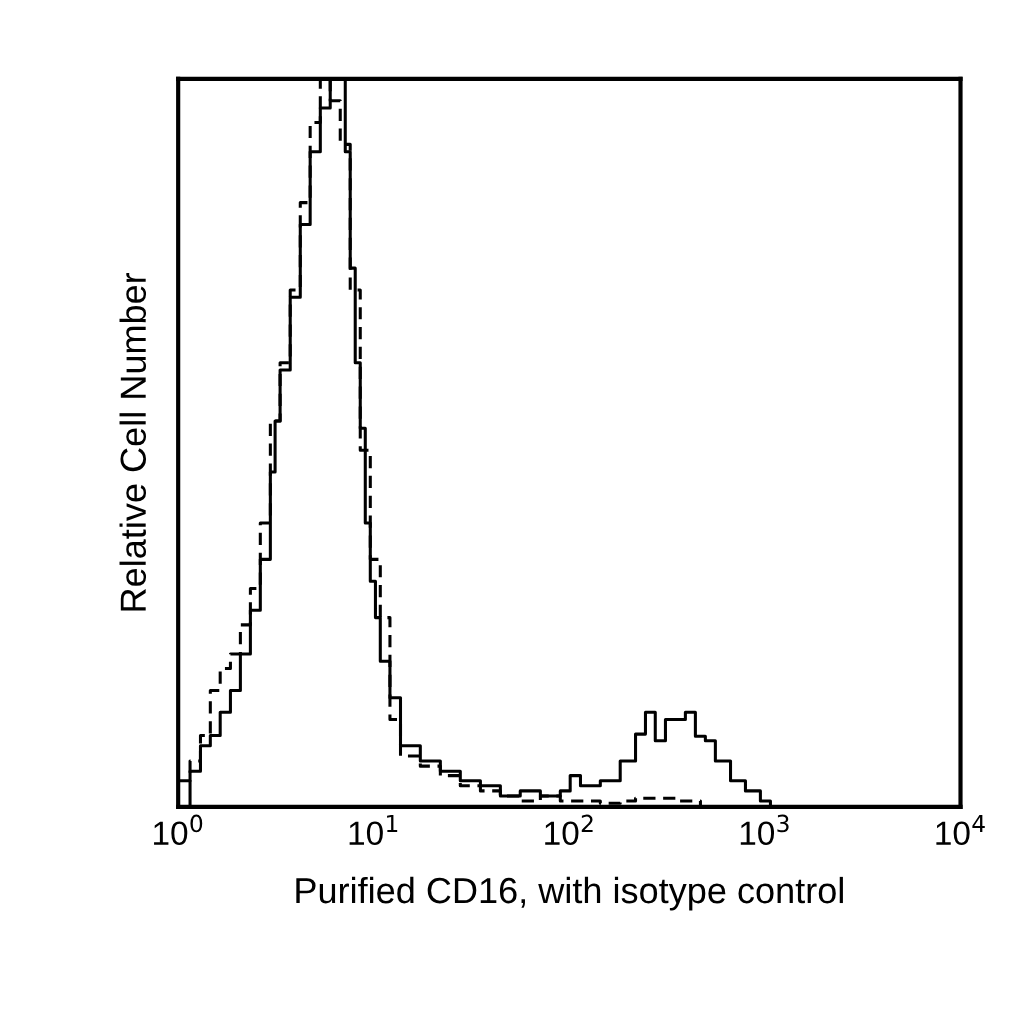  Describe the element at coordinates (133, 441) in the screenshot. I see `y-axis-title: Relative Cell Number` at that location.